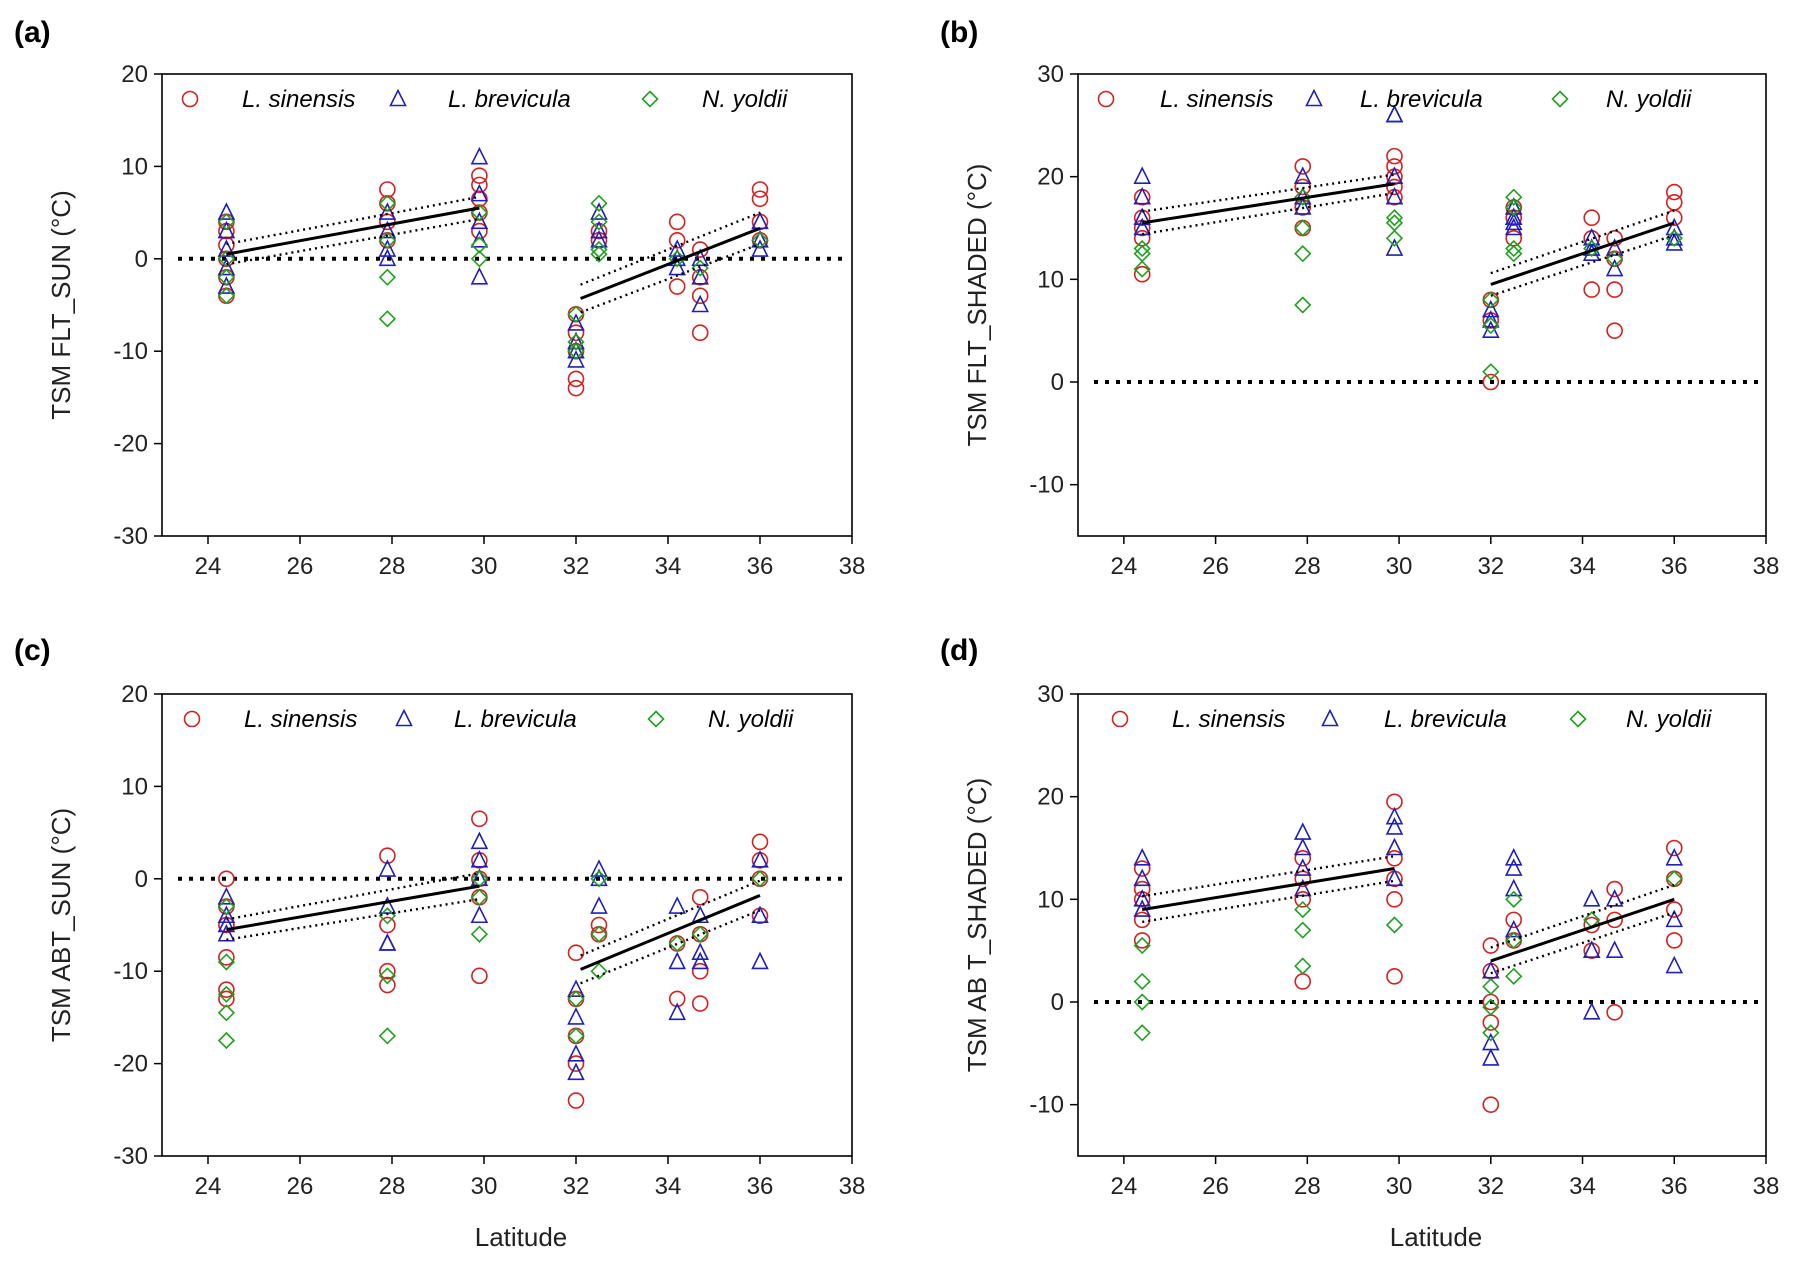 This screenshot has height=1270, width=1800. What do you see at coordinates (668, 1186) in the screenshot?
I see `x-tick-label: 34` at bounding box center [668, 1186].